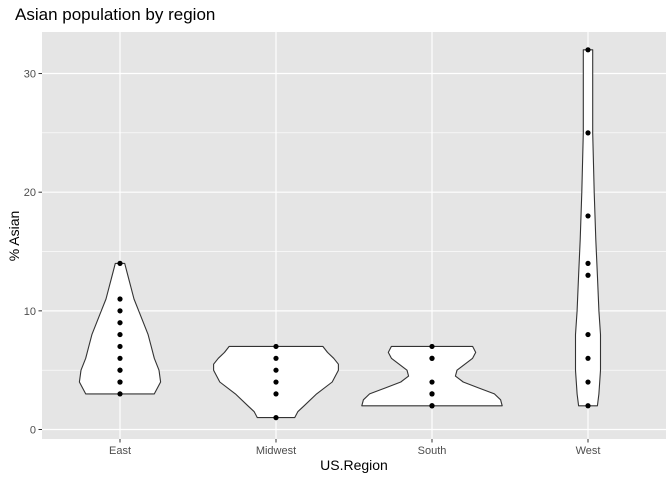 The height and width of the screenshot is (480, 672). What do you see at coordinates (33, 431) in the screenshot?
I see `y-tick-label: 0` at bounding box center [33, 431].